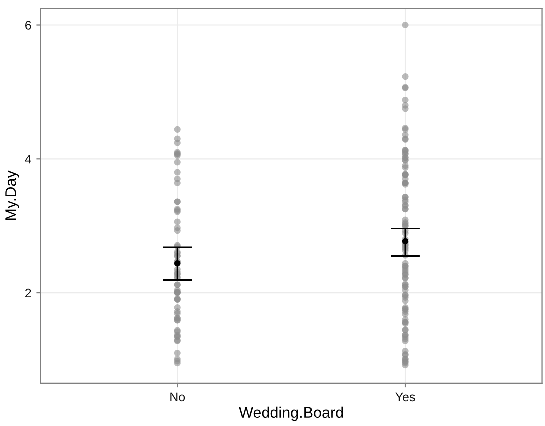  Describe the element at coordinates (13, 195) in the screenshot. I see `y-axis-title: My.Day` at that location.